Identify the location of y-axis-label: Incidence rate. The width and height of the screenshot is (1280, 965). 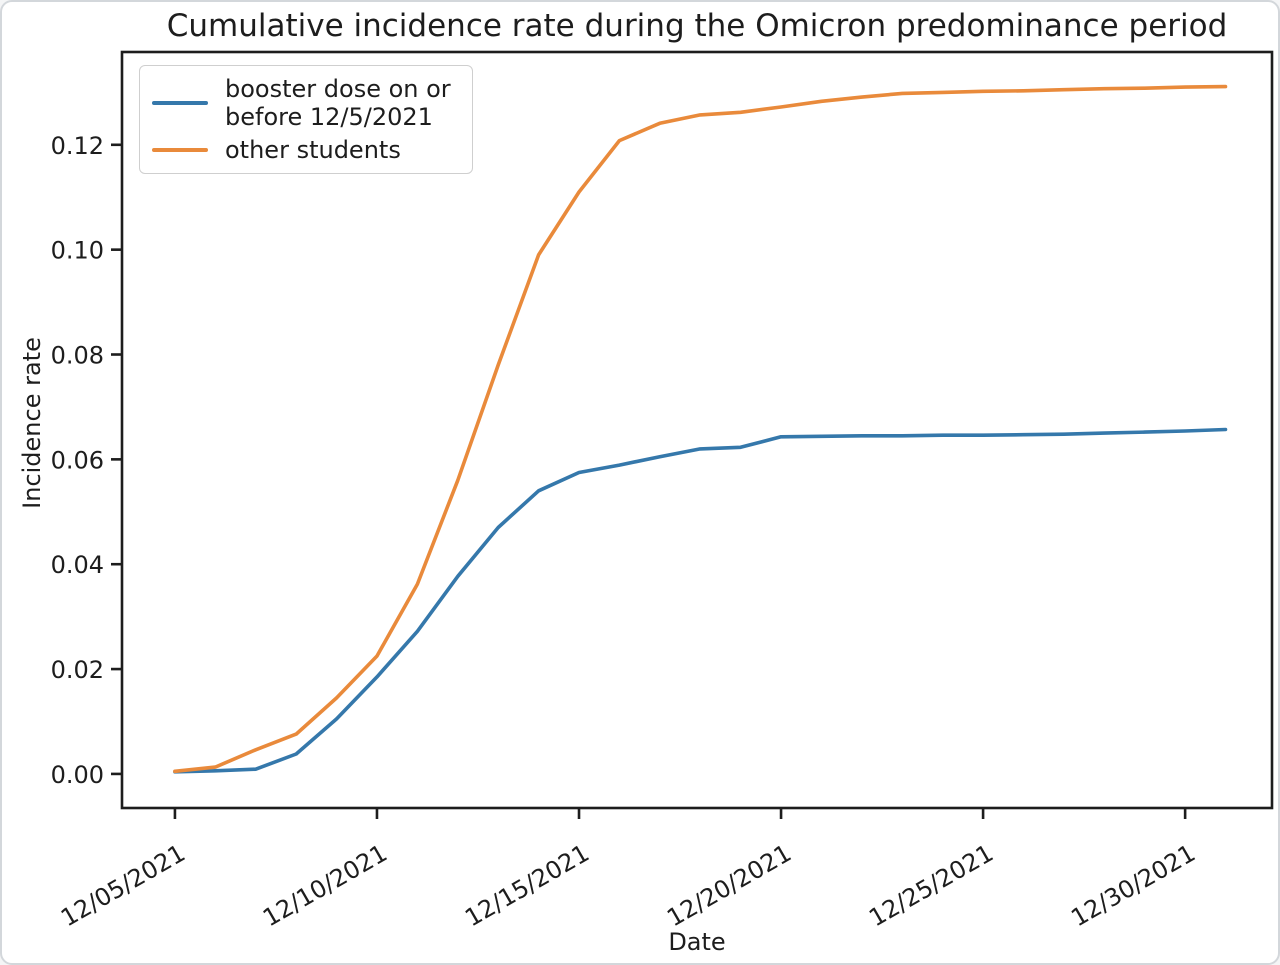
(32, 423).